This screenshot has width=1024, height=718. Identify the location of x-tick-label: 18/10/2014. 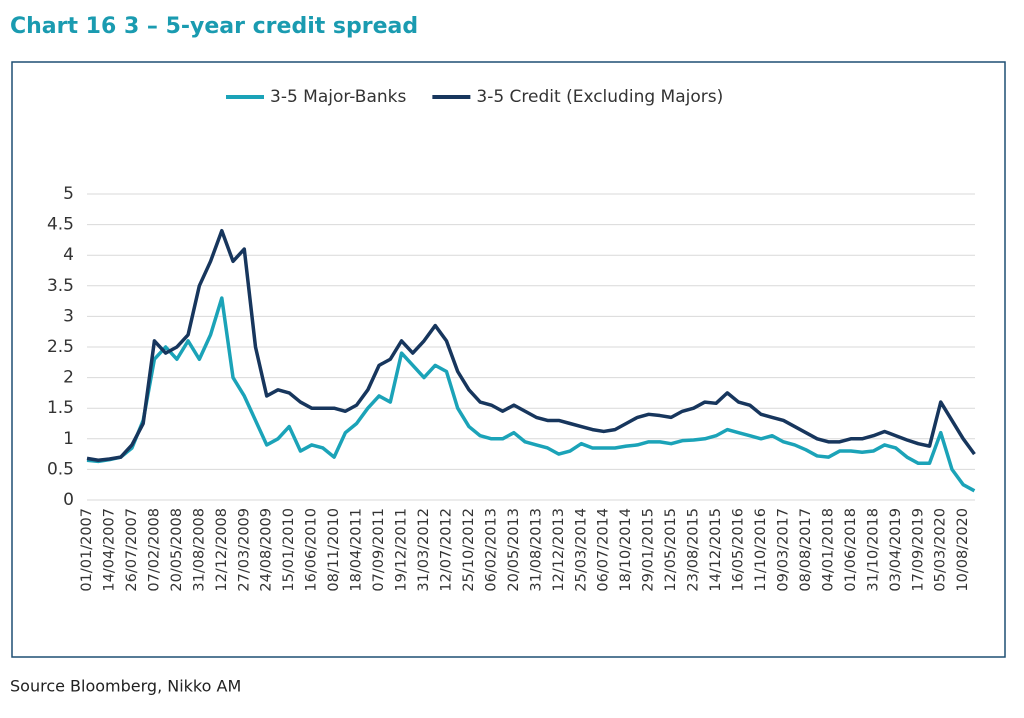
(626, 550).